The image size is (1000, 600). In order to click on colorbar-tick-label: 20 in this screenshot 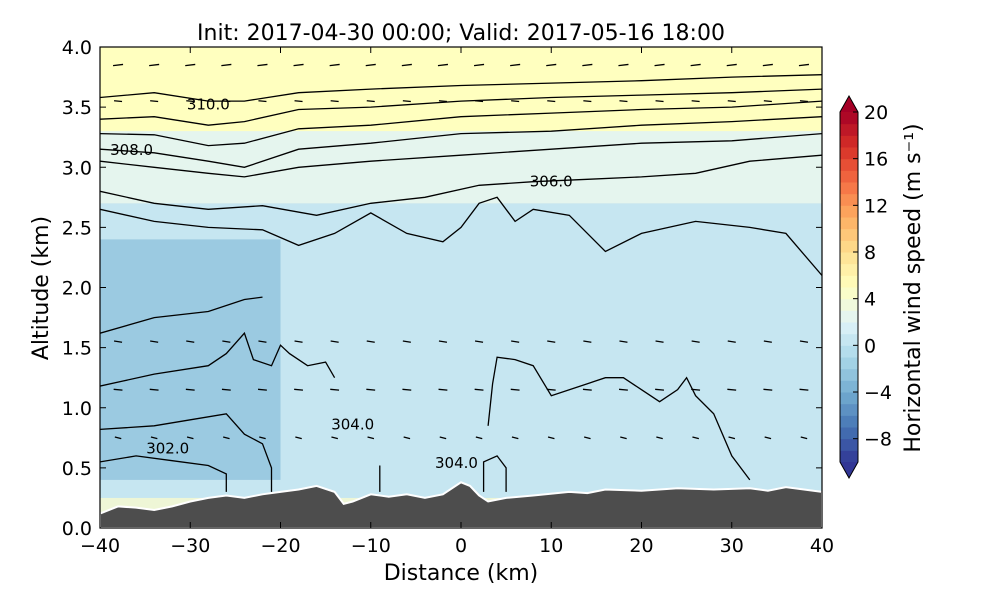, I will do `click(876, 113)`.